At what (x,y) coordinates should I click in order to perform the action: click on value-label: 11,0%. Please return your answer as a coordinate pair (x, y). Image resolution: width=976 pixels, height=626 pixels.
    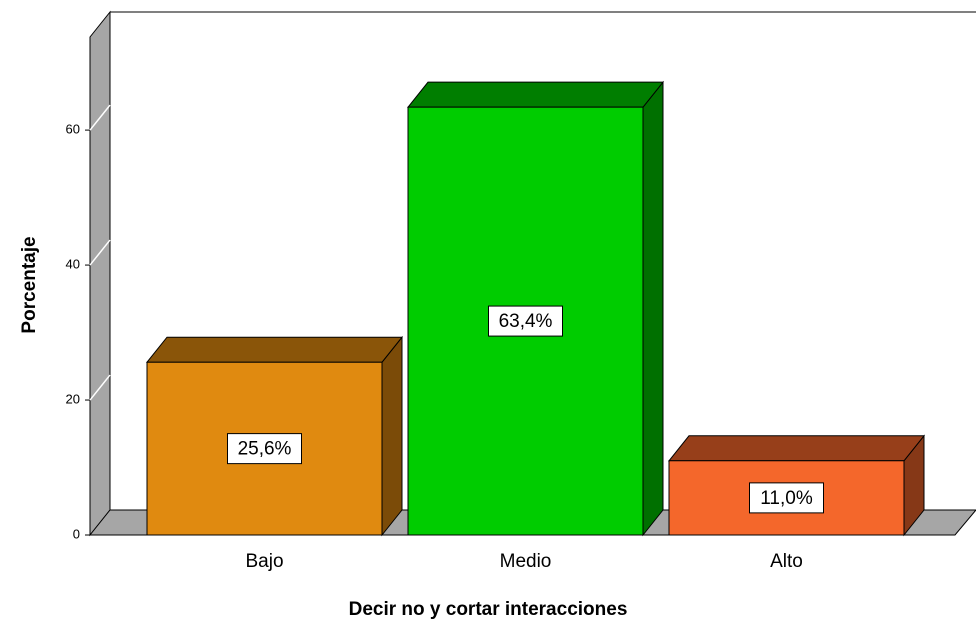
    Looking at the image, I should click on (786, 498).